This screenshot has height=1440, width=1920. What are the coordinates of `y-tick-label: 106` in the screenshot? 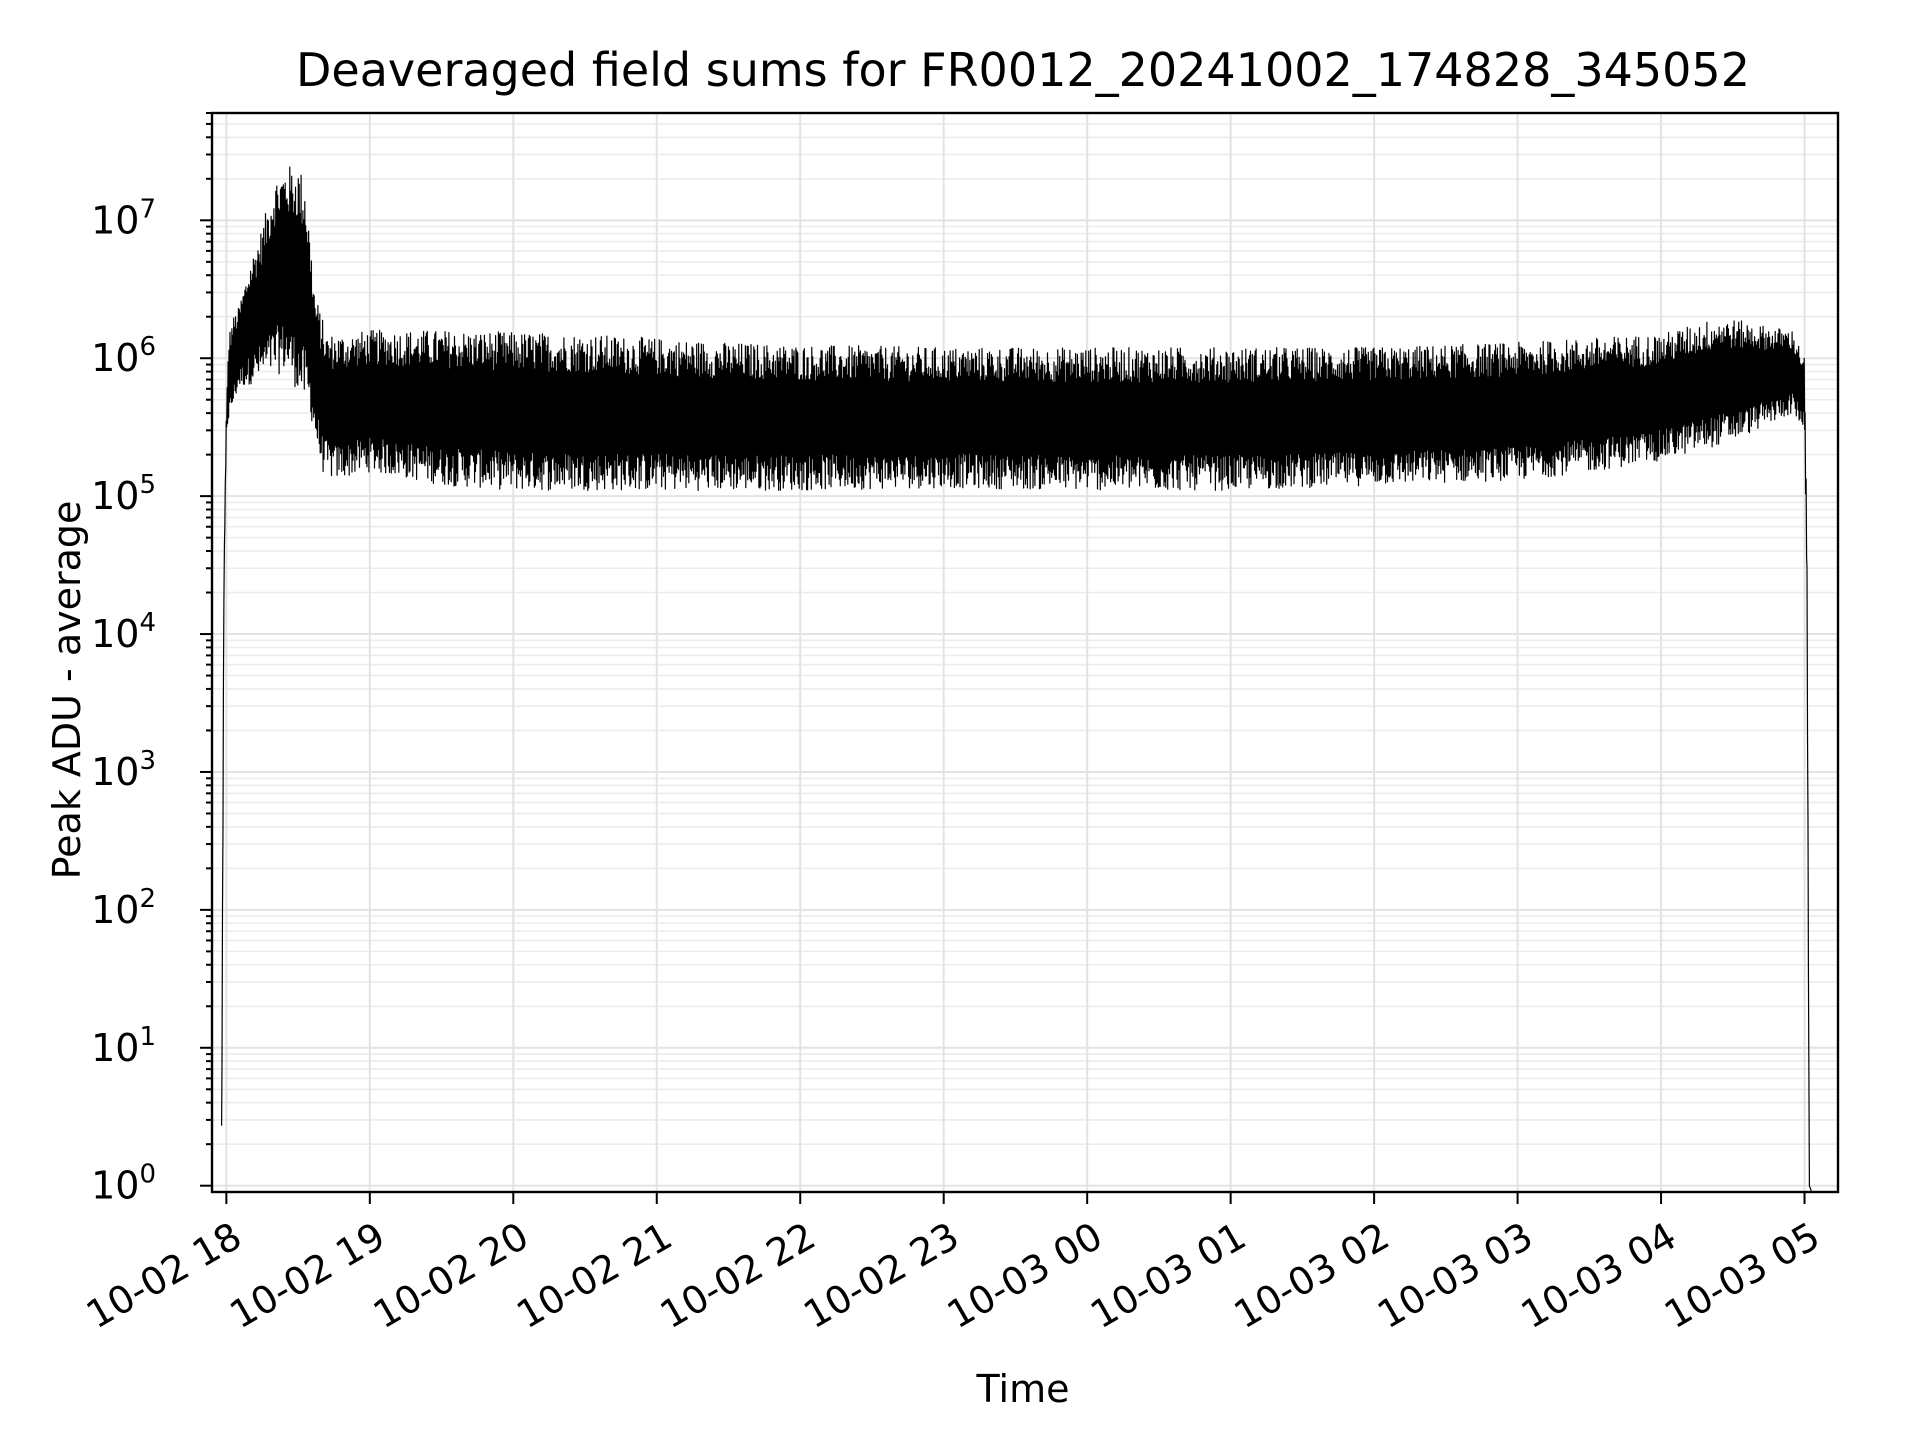 It's located at (123, 356).